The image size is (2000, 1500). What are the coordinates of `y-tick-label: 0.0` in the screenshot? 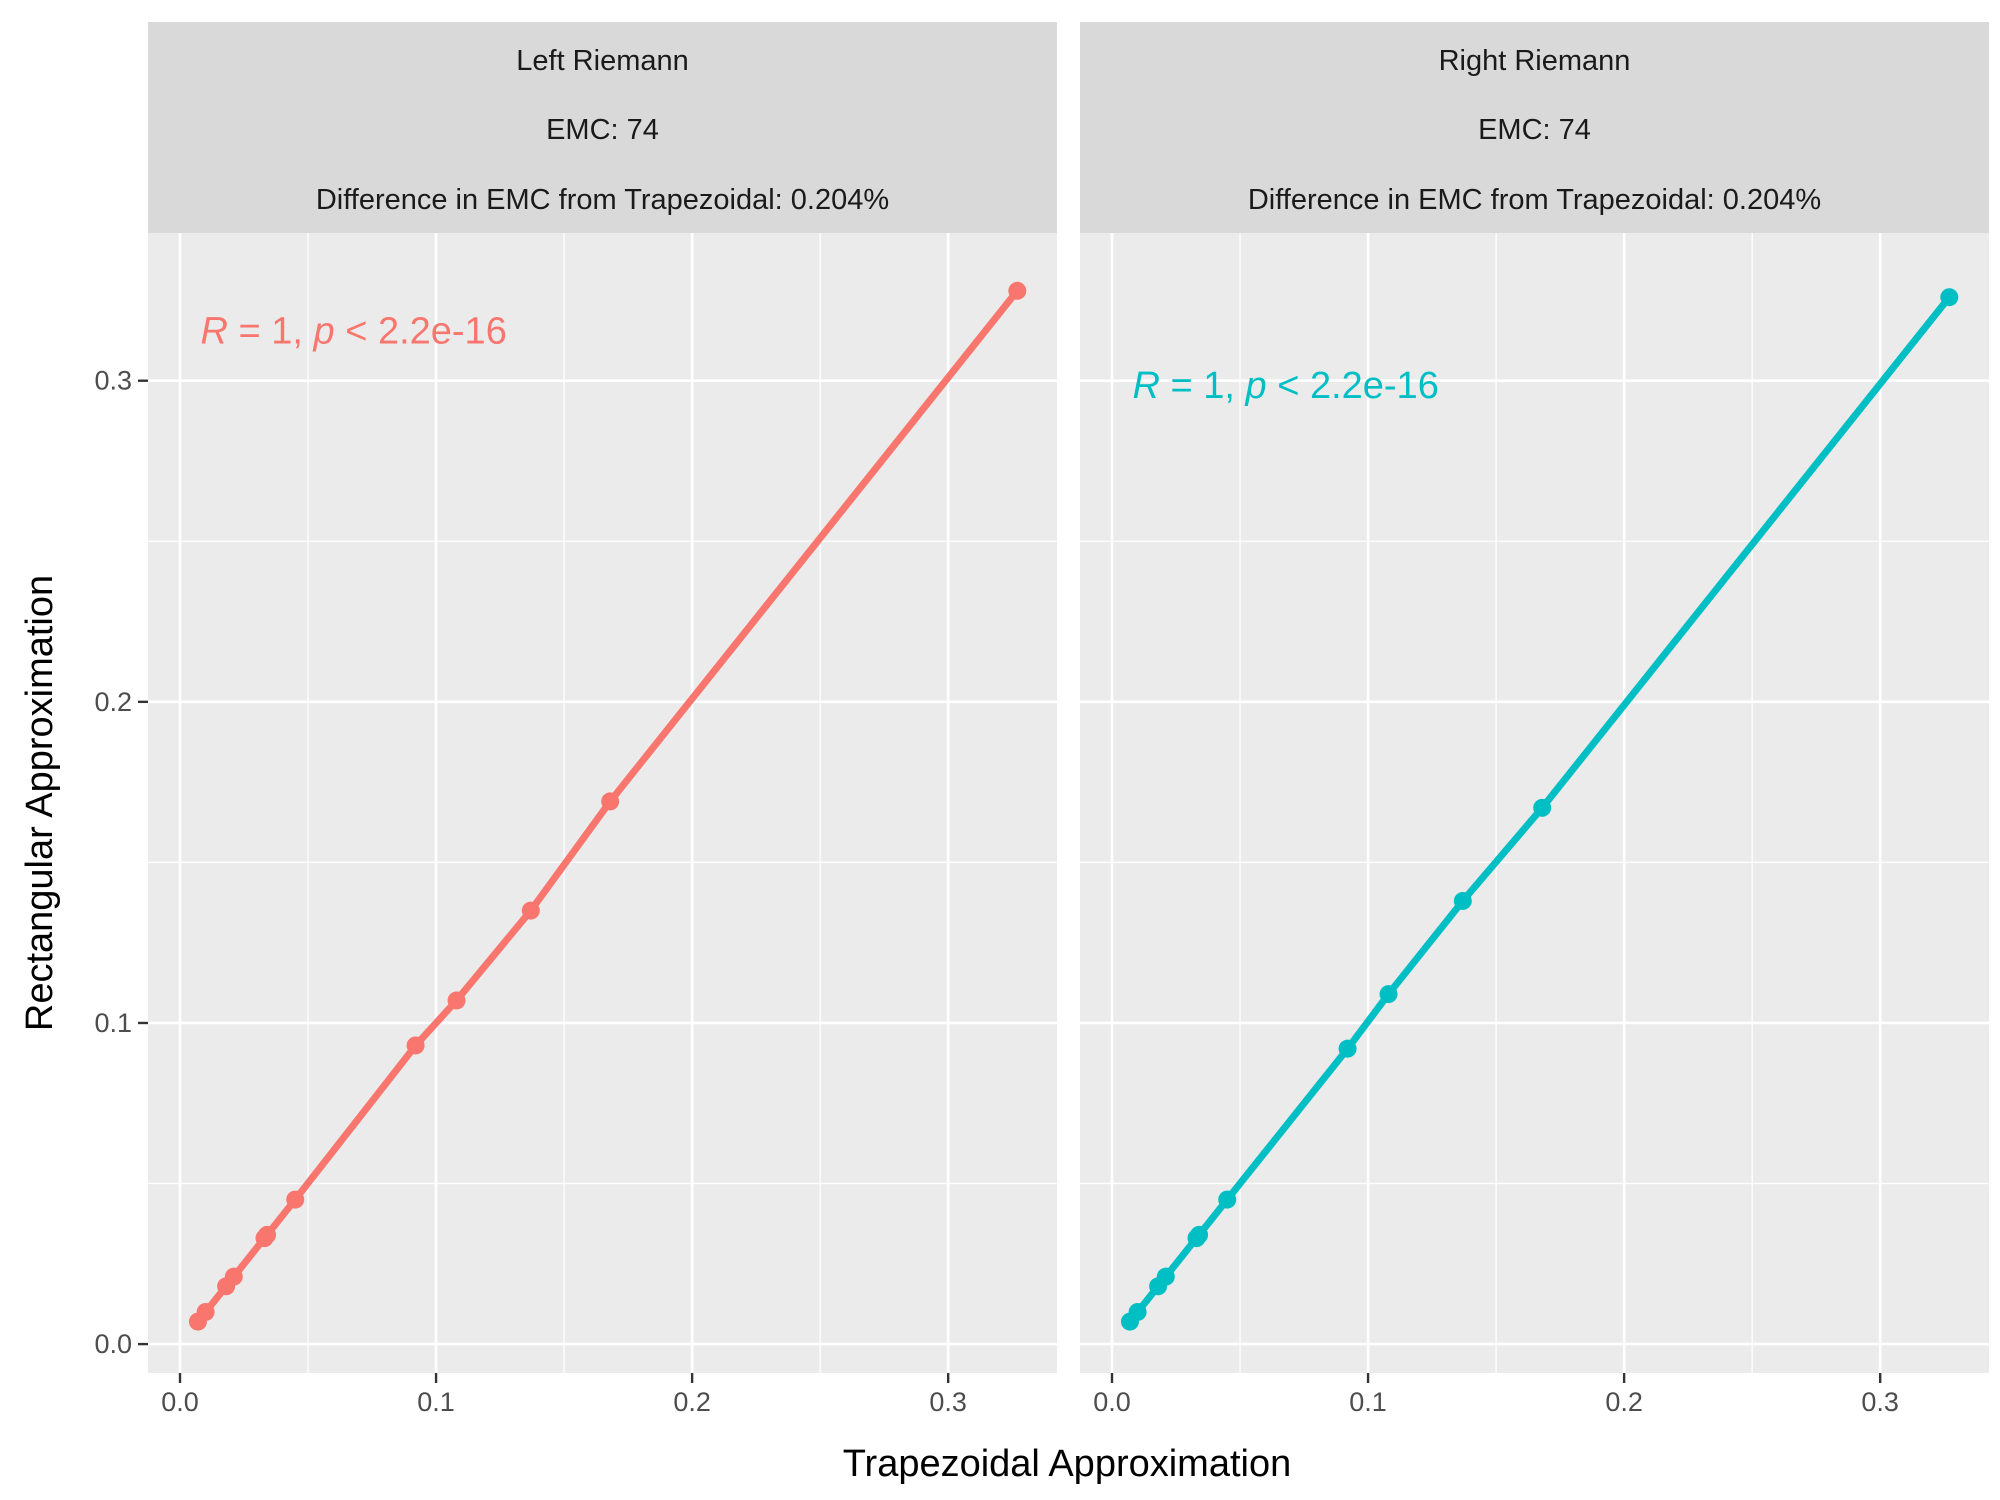 It's located at (113, 1344).